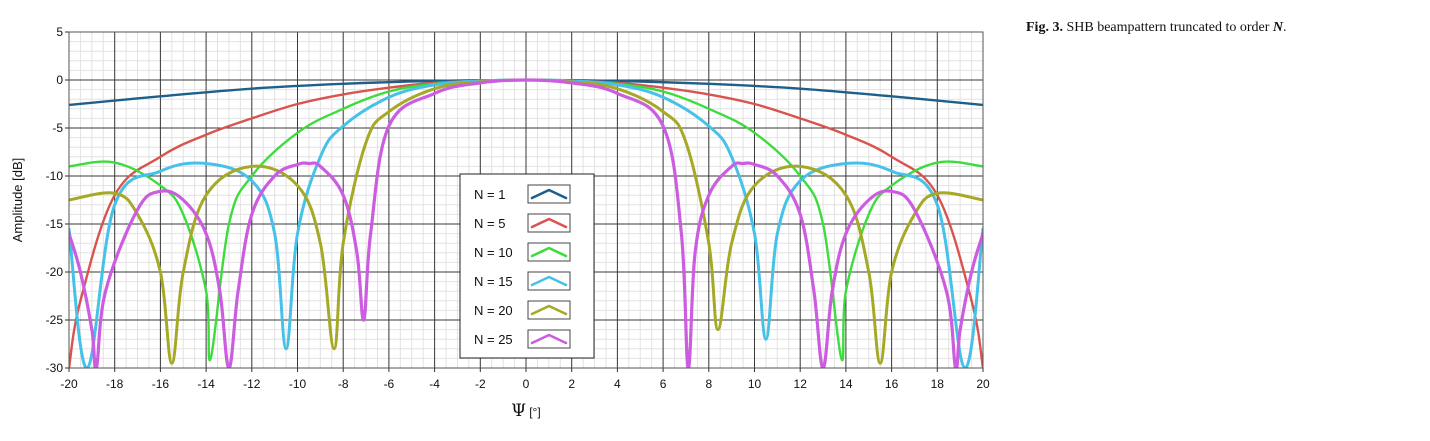  I want to click on x-axis-title: Ψ [°], so click(525, 411).